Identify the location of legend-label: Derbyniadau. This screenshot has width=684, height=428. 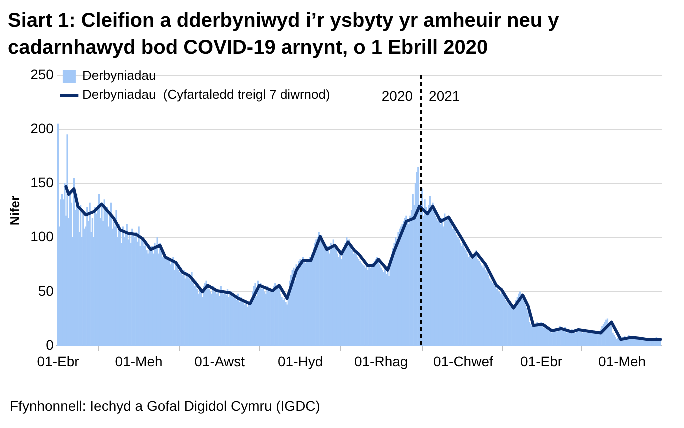
(119, 76).